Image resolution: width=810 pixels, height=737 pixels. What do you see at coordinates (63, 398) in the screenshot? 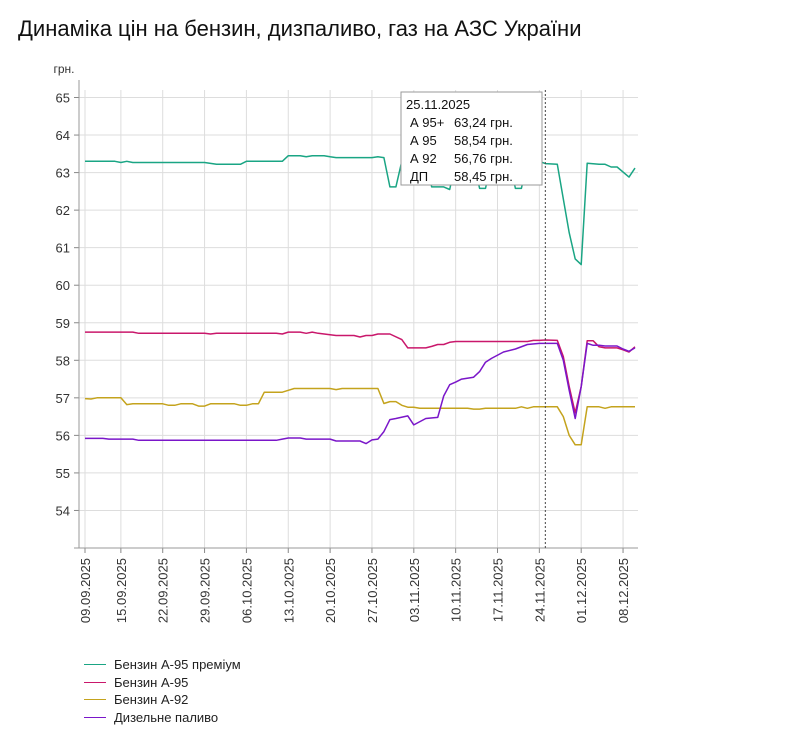
I see `y-tick-label: 57` at bounding box center [63, 398].